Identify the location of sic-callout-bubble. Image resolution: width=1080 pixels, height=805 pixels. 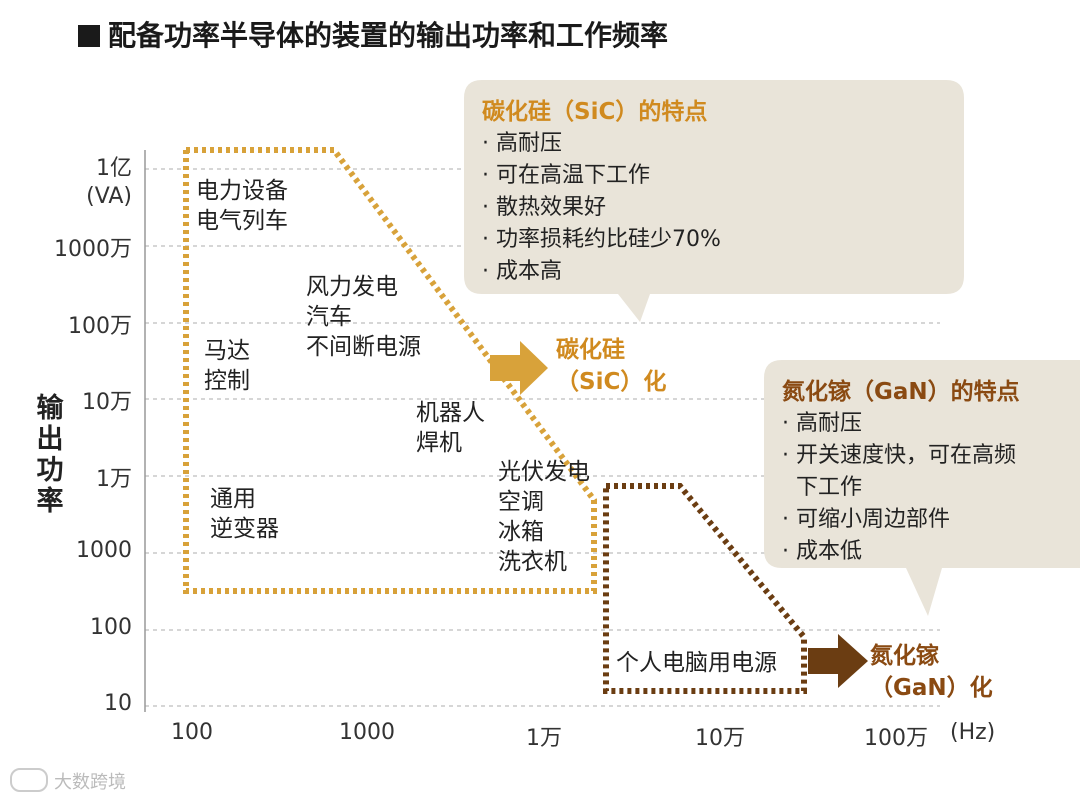
(714, 201).